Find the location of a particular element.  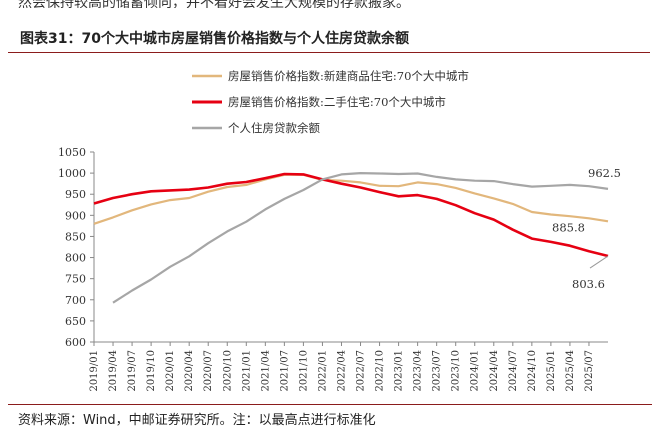

y-tick-label: 1000 is located at coordinates (72, 173).